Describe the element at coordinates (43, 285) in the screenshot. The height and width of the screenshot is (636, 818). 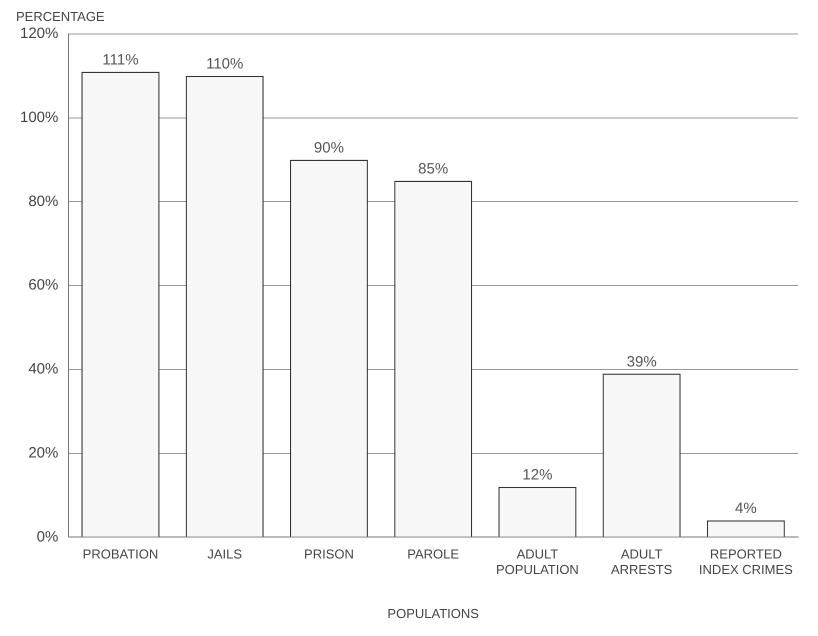
I see `y-tick-label: 60%` at that location.